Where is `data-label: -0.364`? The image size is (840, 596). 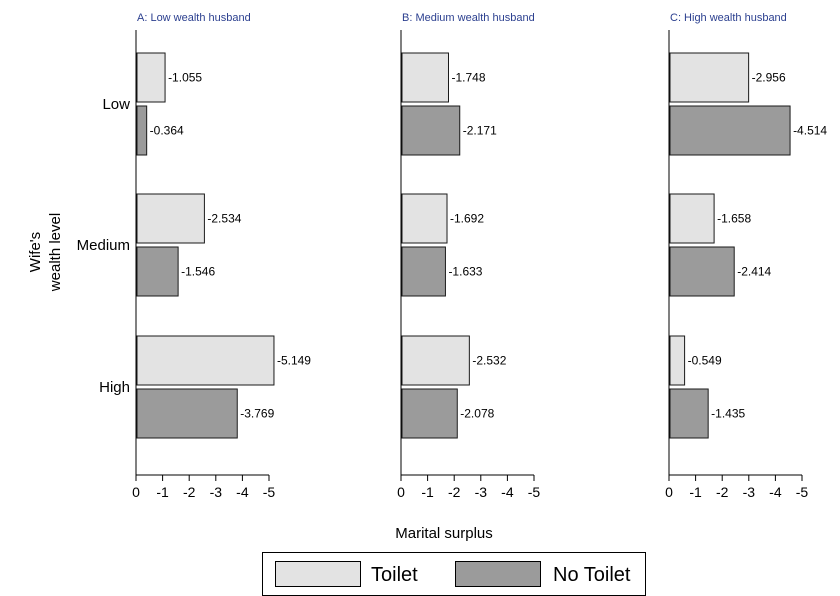
data-label: -0.364 is located at coordinates (167, 131).